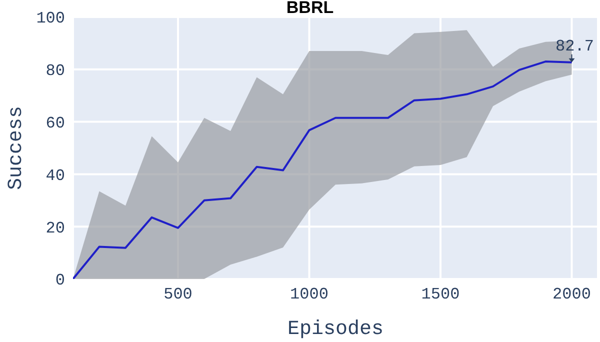  What do you see at coordinates (440, 294) in the screenshot?
I see `x-tick-label: 1500` at bounding box center [440, 294].